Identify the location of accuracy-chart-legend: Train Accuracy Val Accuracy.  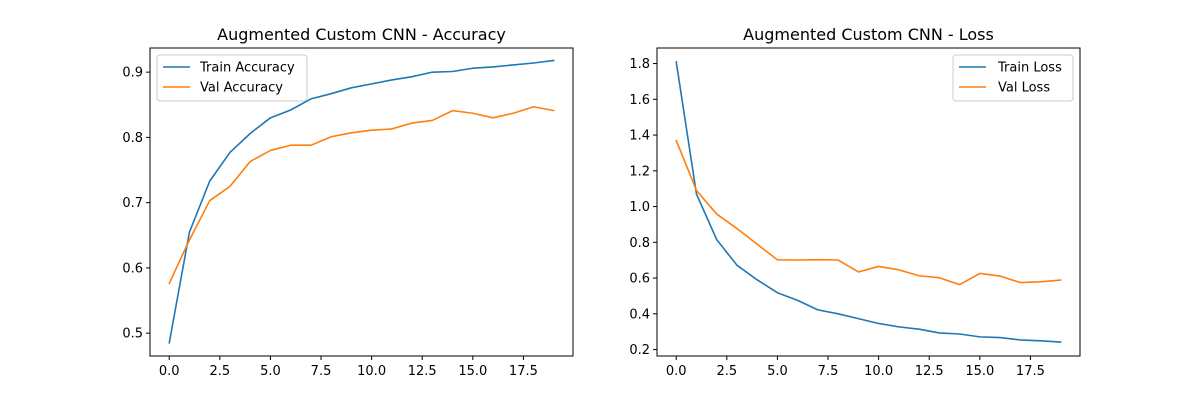
(232, 78).